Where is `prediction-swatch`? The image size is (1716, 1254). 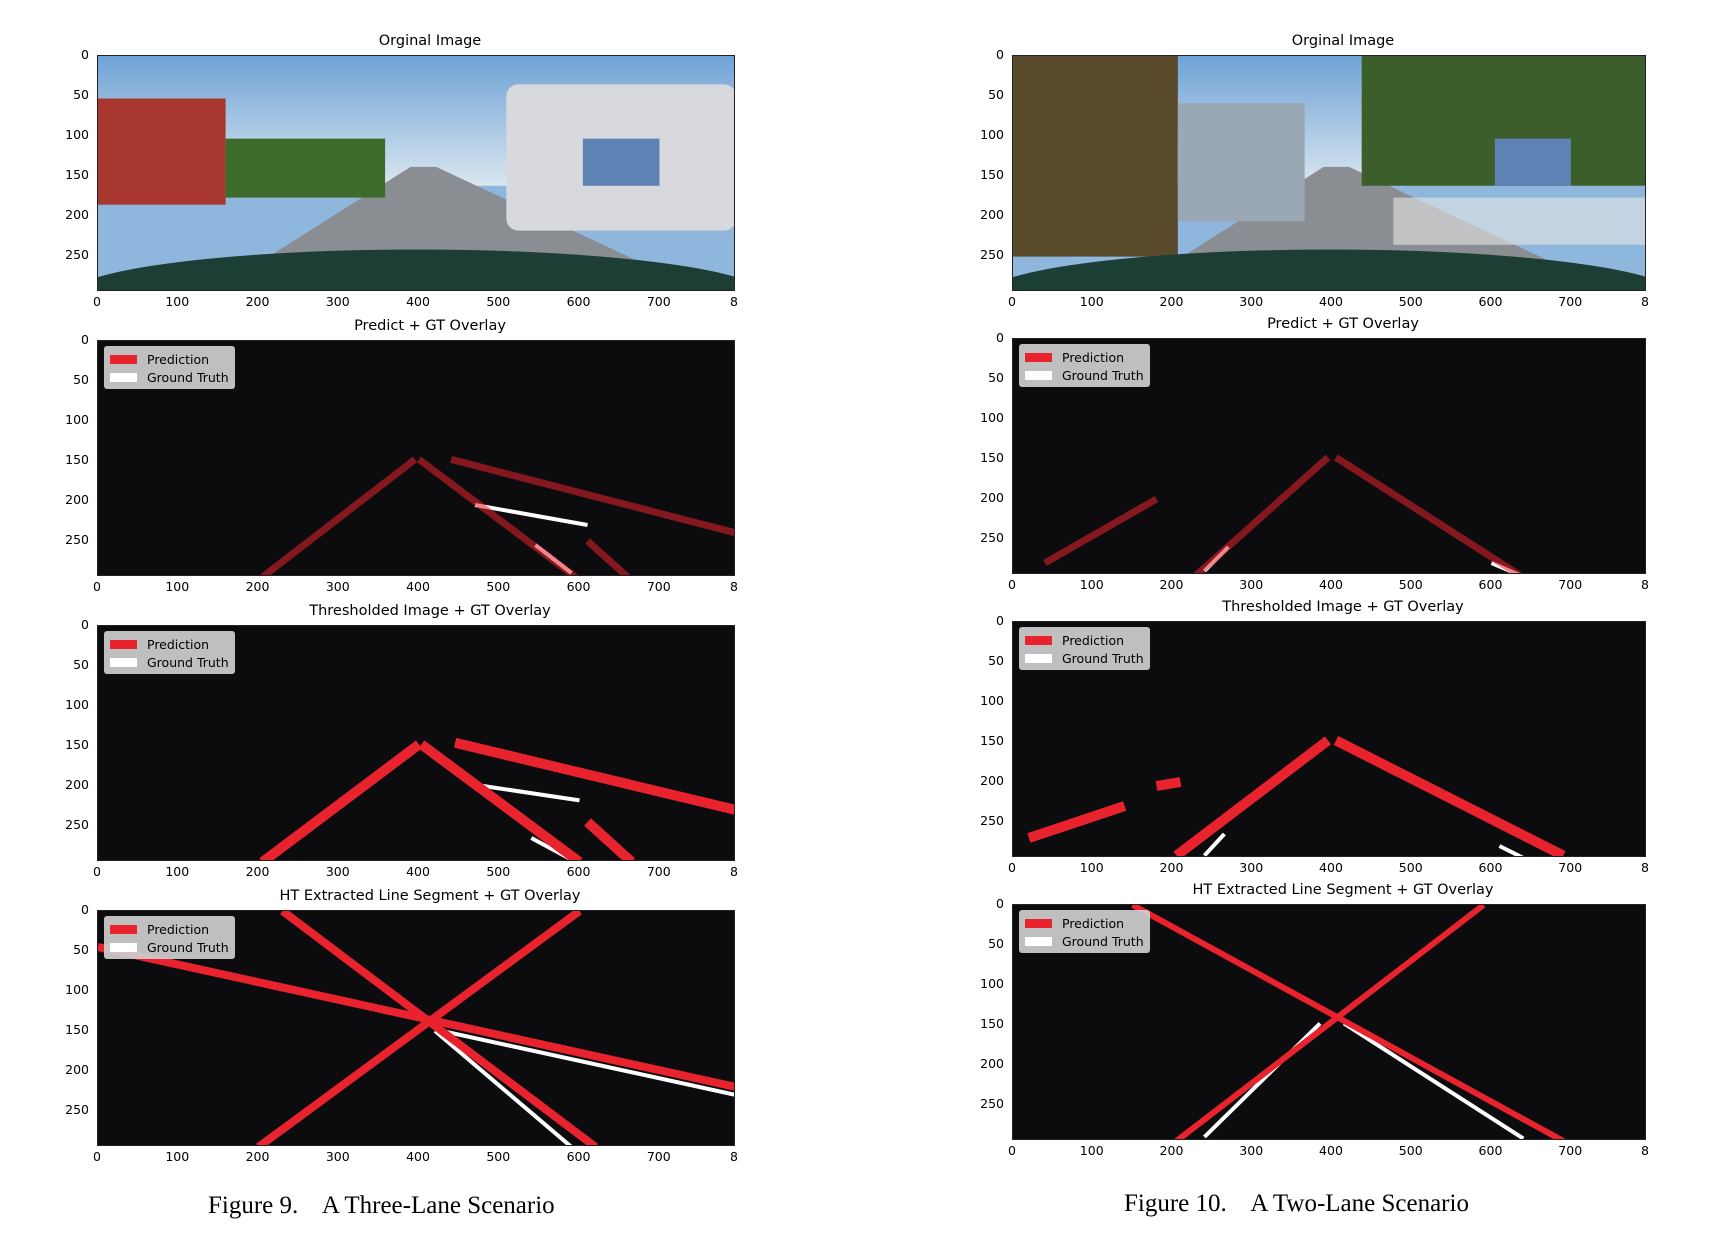 prediction-swatch is located at coordinates (1038, 357).